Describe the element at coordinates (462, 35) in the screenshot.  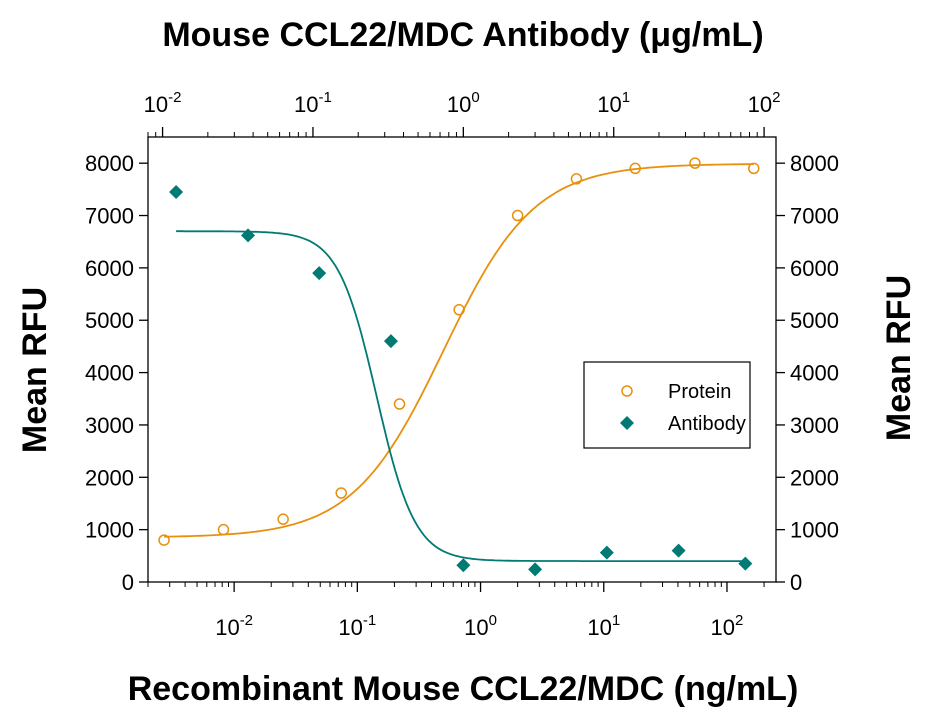
I see `chart-title: Mouse CCL22/MDC Antibody (μg/mL)` at that location.